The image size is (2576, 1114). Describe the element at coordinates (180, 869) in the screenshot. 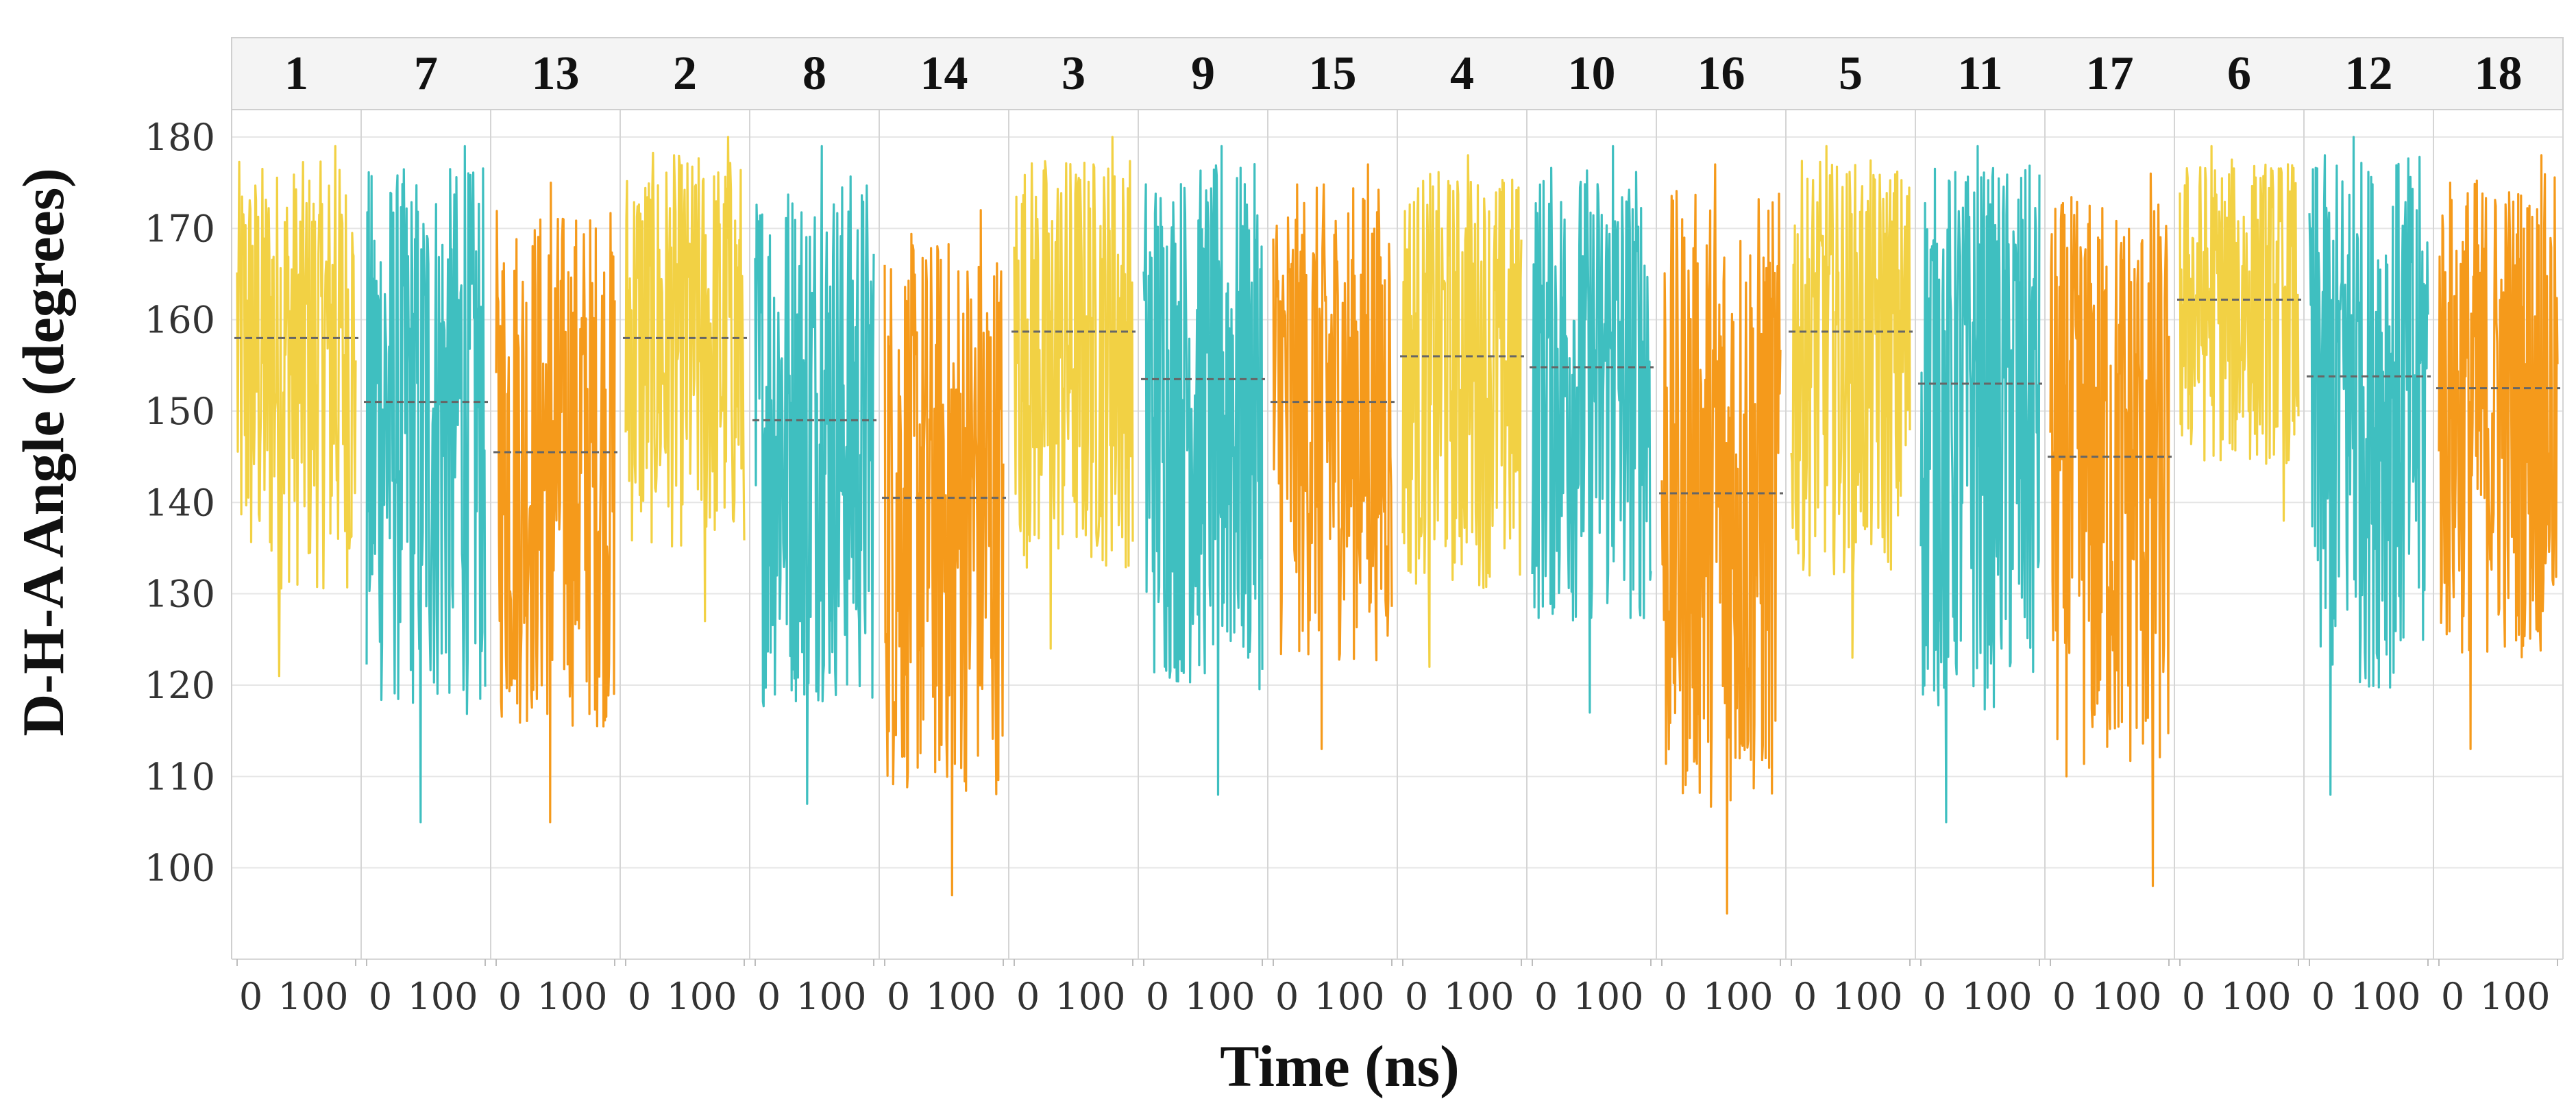

I see `y-tick-label: 100` at that location.